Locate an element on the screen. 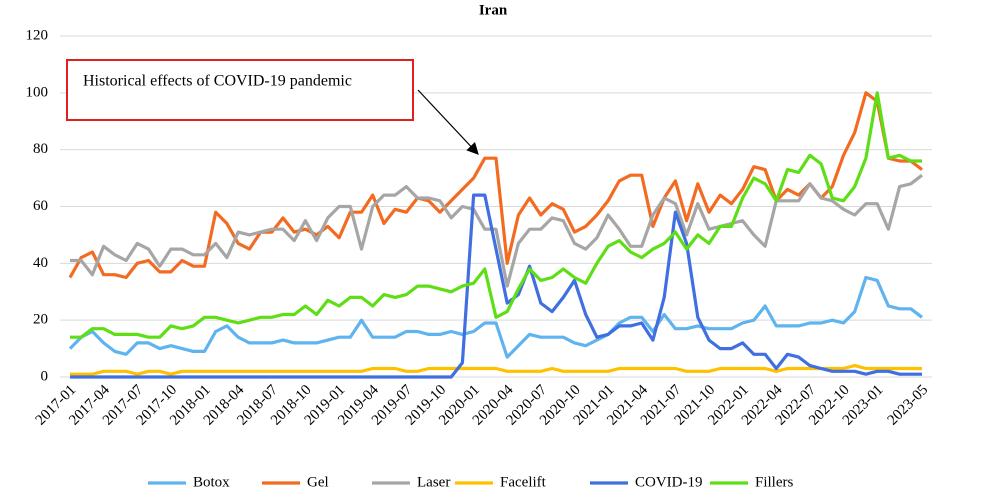 The height and width of the screenshot is (502, 1000). legend-label: Fillers is located at coordinates (774, 482).